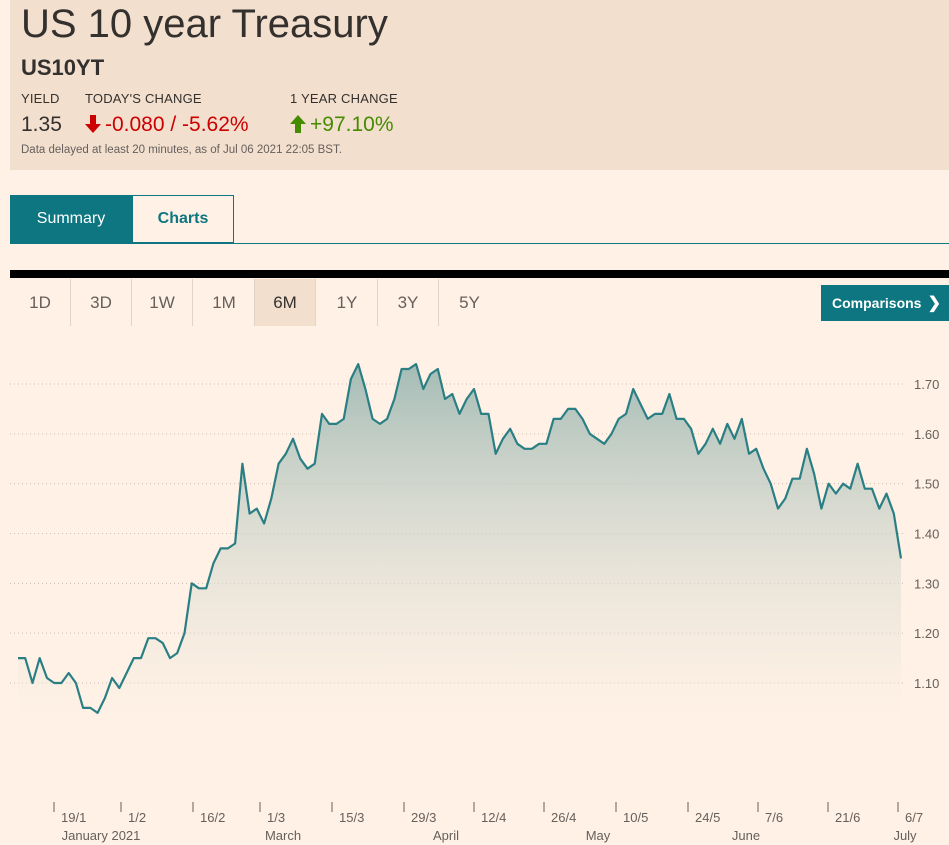  What do you see at coordinates (635, 817) in the screenshot?
I see `x-tick-label: 10/5` at bounding box center [635, 817].